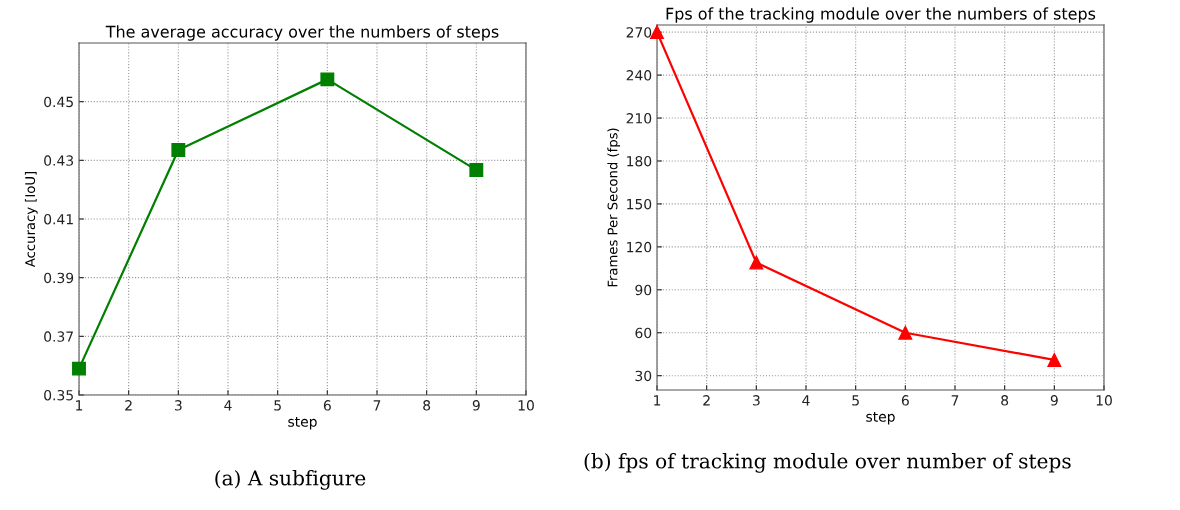 Image resolution: width=1180 pixels, height=510 pixels. Describe the element at coordinates (643, 333) in the screenshot. I see `y-tick-label: 60` at that location.